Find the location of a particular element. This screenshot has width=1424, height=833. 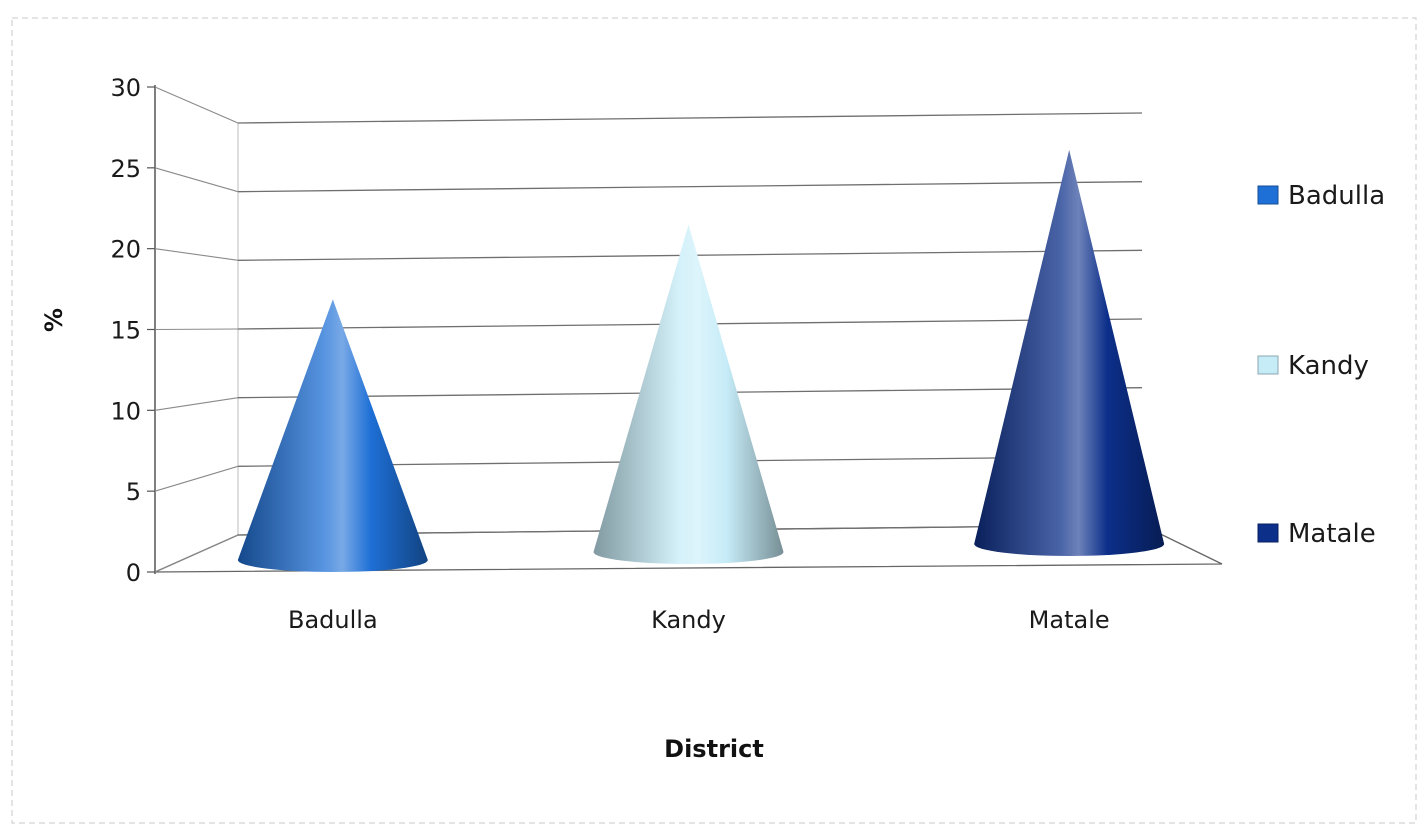

legend-swatch-matale is located at coordinates (1268, 533).